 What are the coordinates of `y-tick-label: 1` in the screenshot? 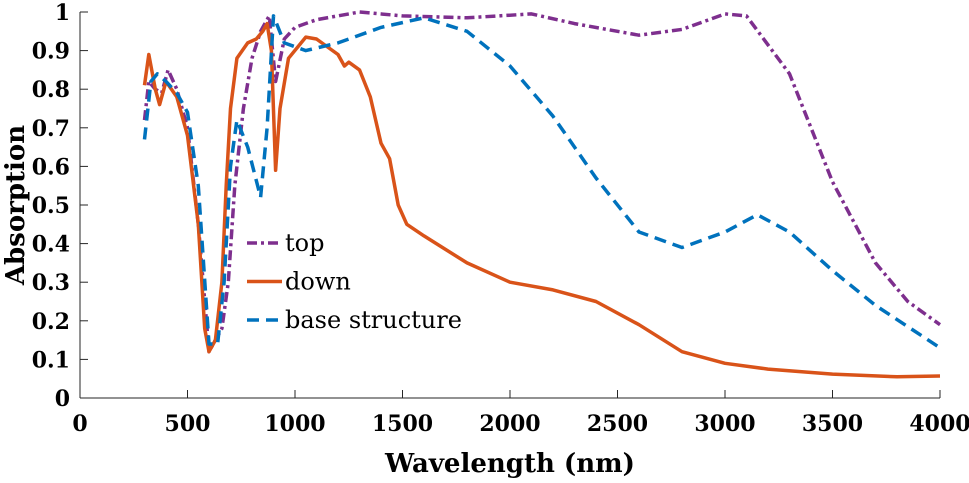 It's located at (62, 13).